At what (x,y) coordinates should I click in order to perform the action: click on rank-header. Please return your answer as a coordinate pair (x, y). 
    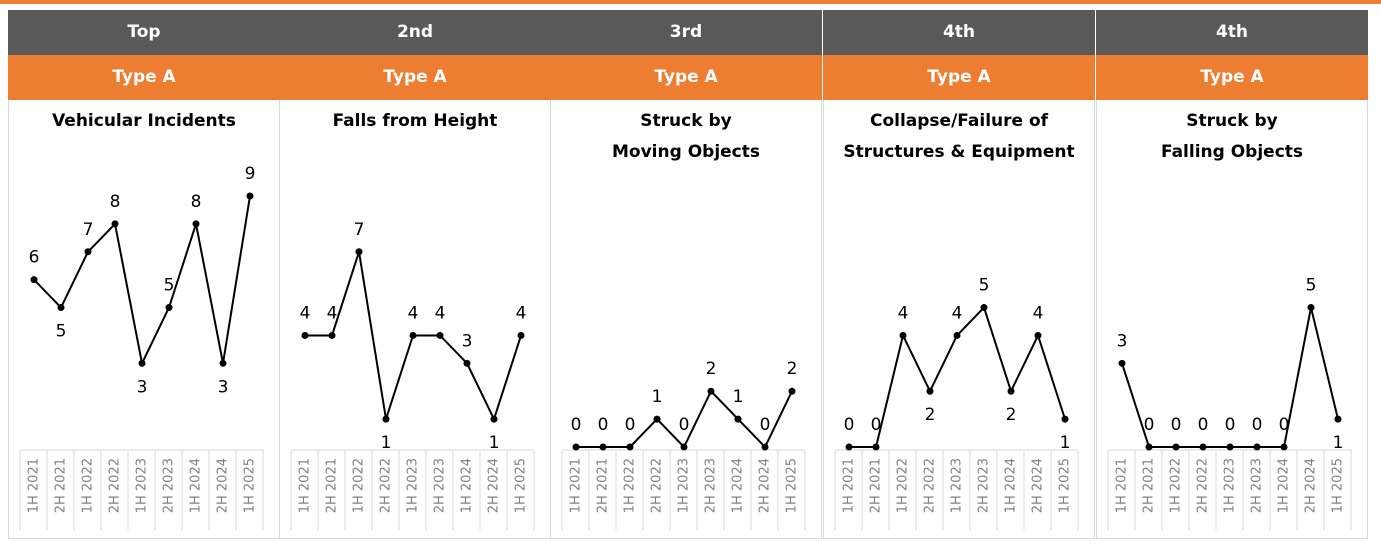
    Looking at the image, I should click on (144, 32).